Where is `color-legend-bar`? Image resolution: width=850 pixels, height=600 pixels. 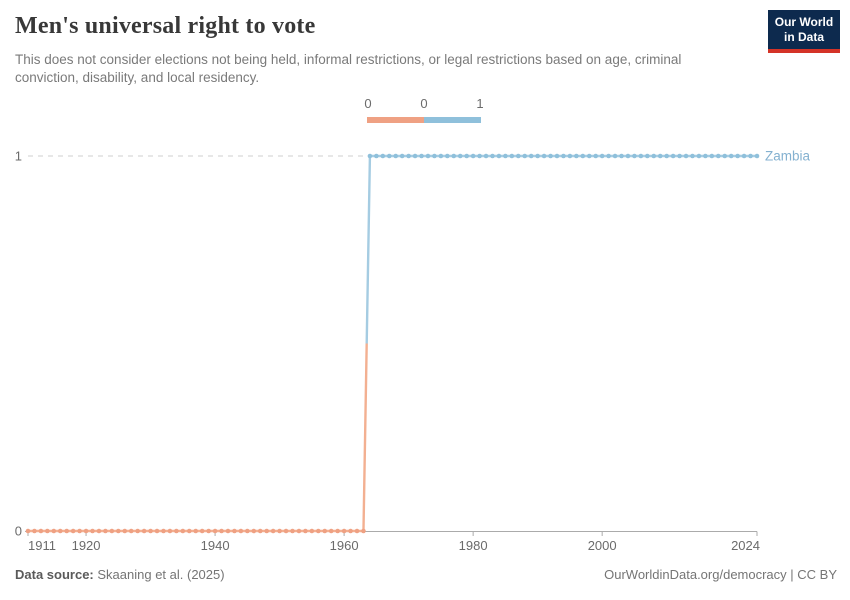 color-legend-bar is located at coordinates (424, 120).